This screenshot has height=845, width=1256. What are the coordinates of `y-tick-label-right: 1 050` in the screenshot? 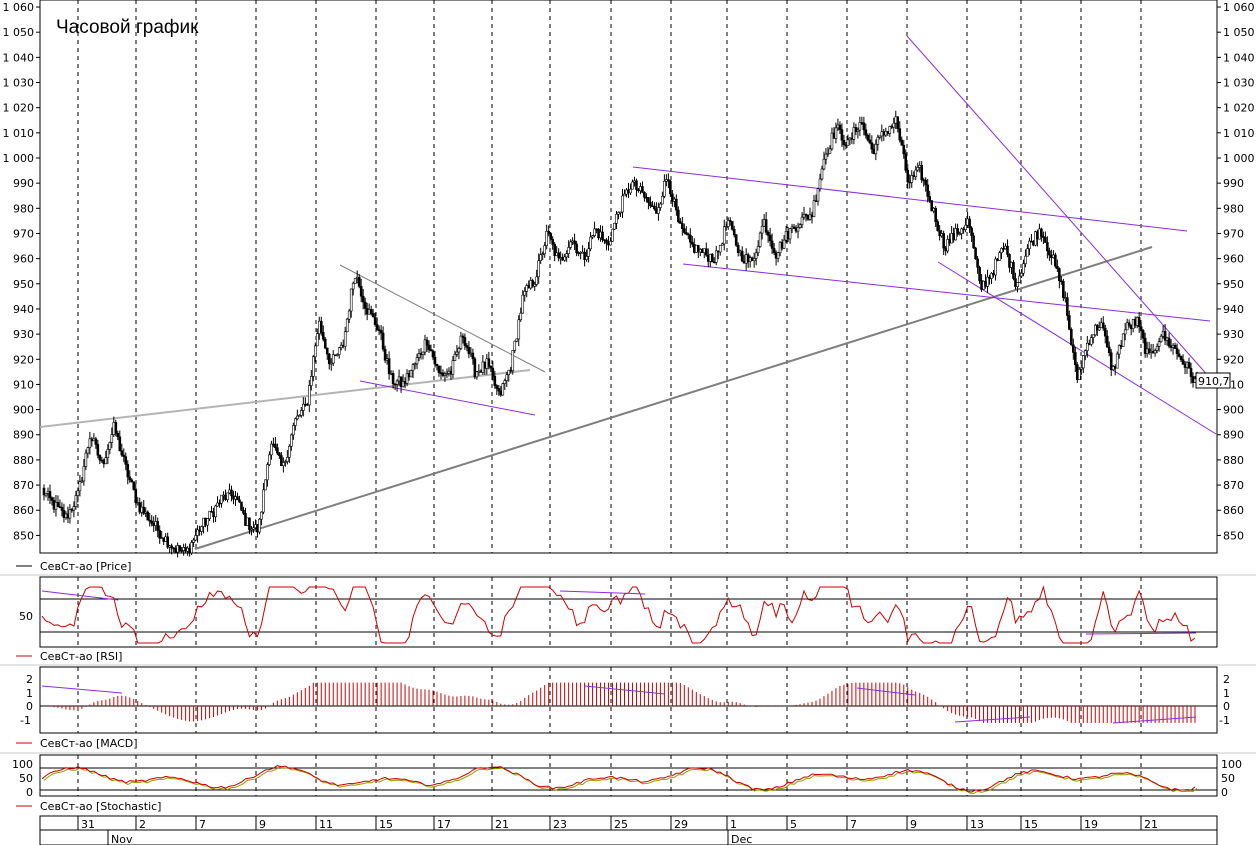 It's located at (1239, 32).